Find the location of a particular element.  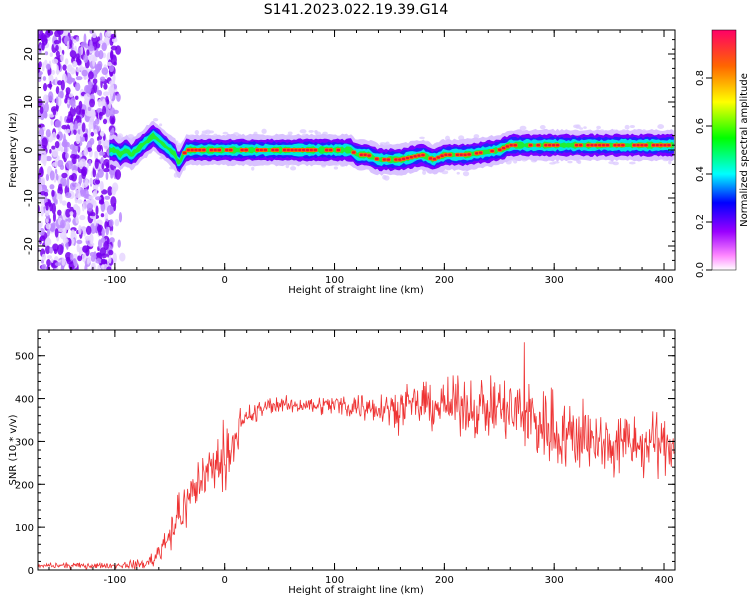

spectrogram-x-tick-label: 200 is located at coordinates (444, 280).